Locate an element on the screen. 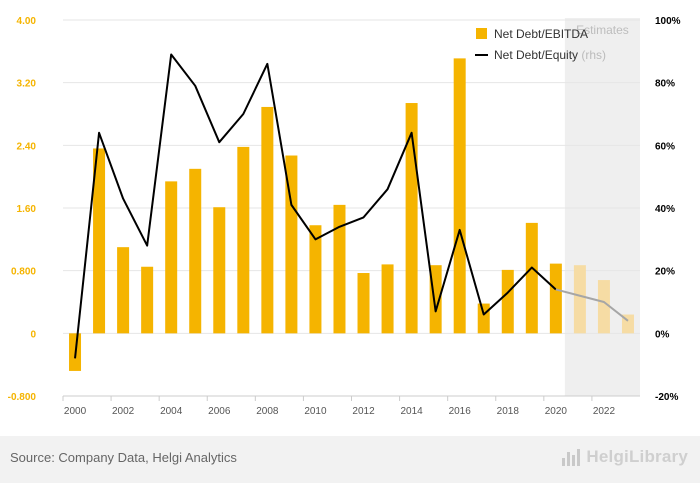 The image size is (700, 483). y-right-tick-label: 80% is located at coordinates (665, 84).